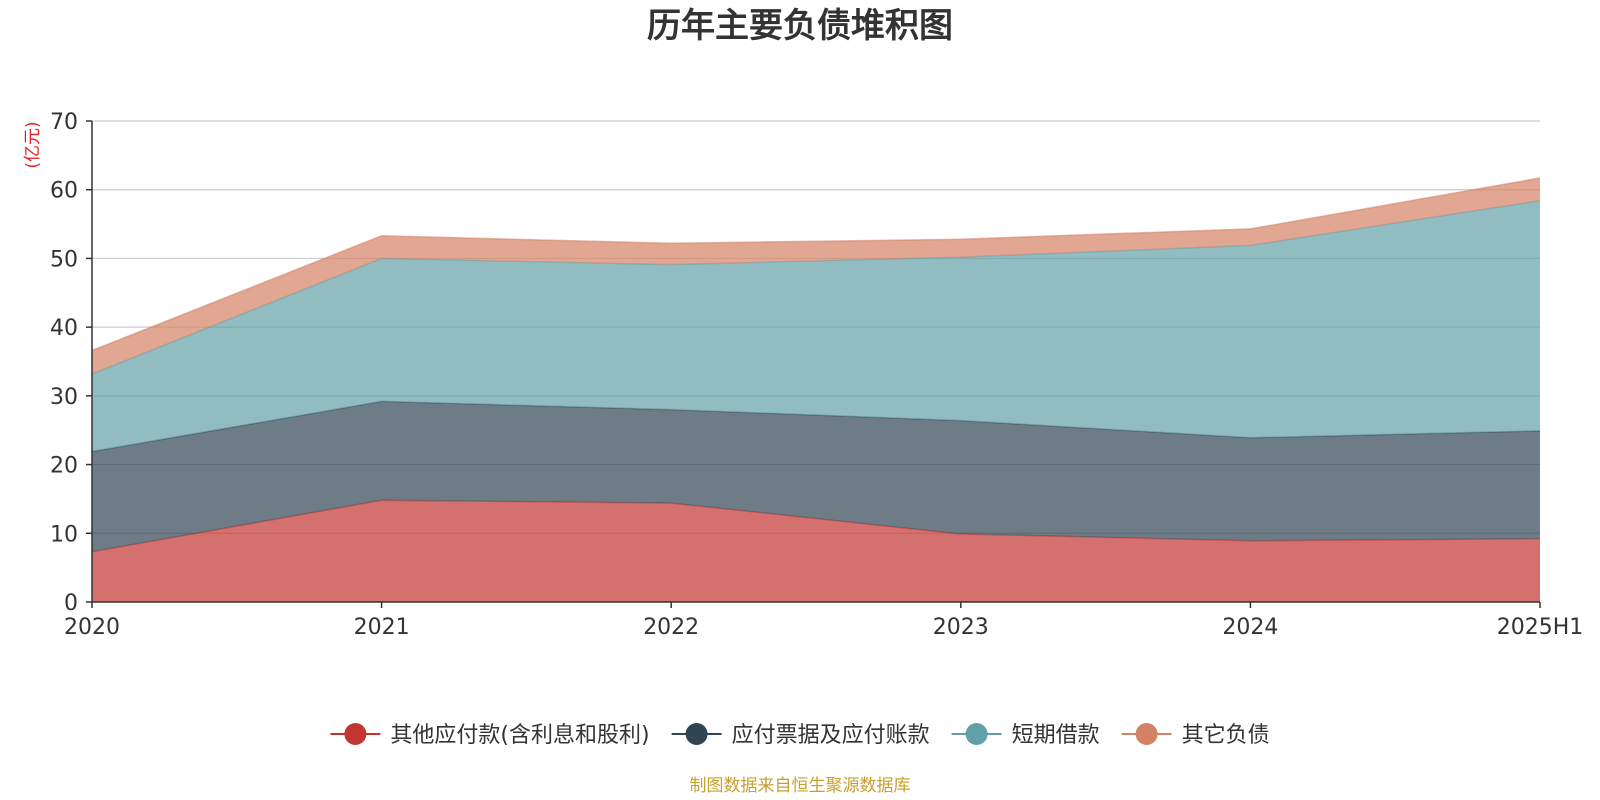  I want to click on legend-item-4: 其它负债, so click(1195, 735).